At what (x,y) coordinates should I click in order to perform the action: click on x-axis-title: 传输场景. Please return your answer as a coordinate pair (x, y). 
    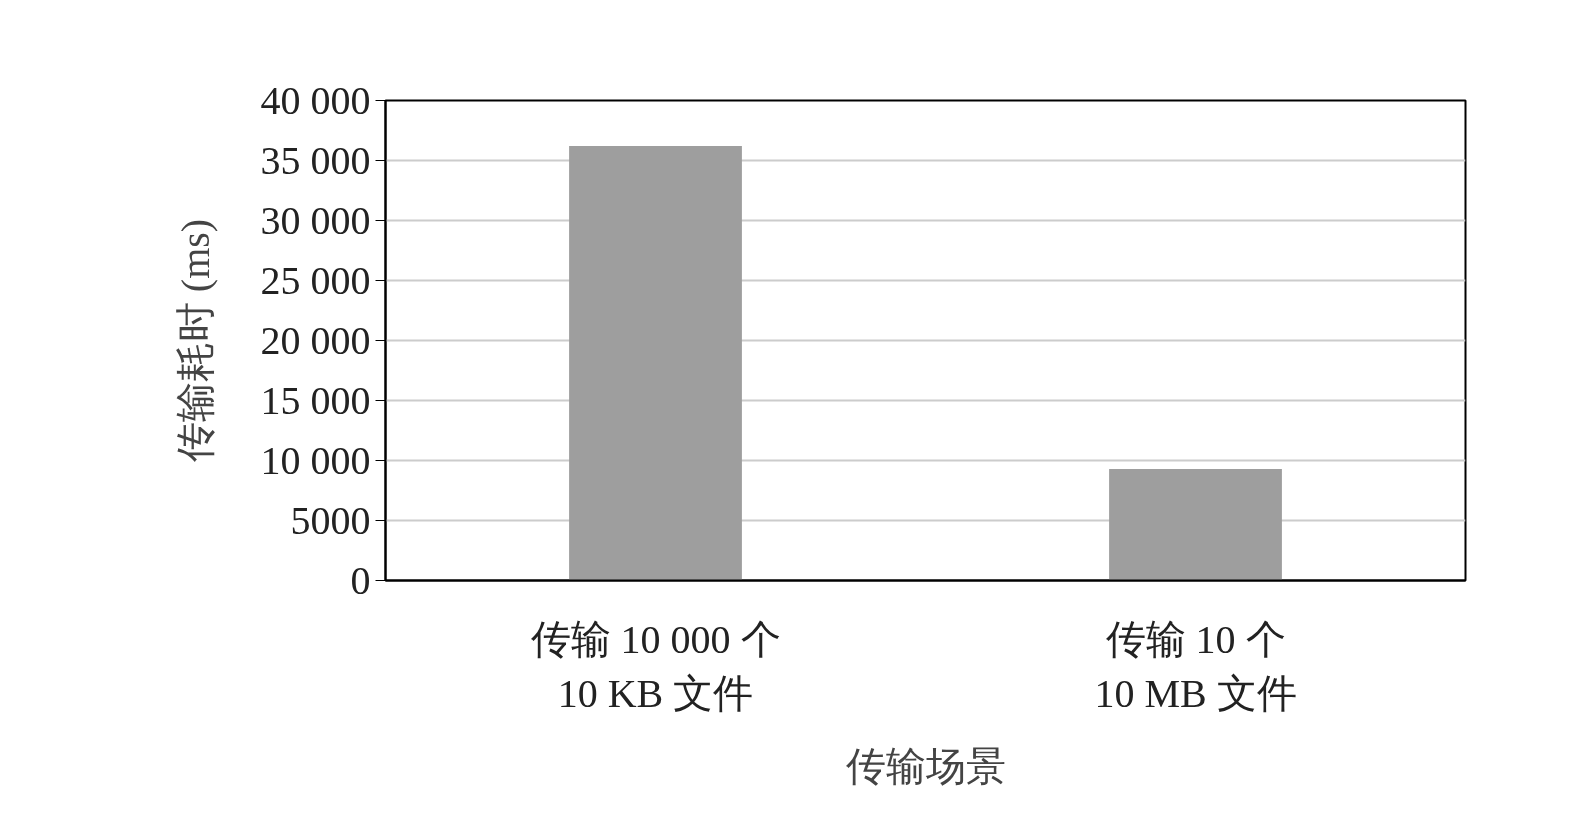
    Looking at the image, I should click on (925, 766).